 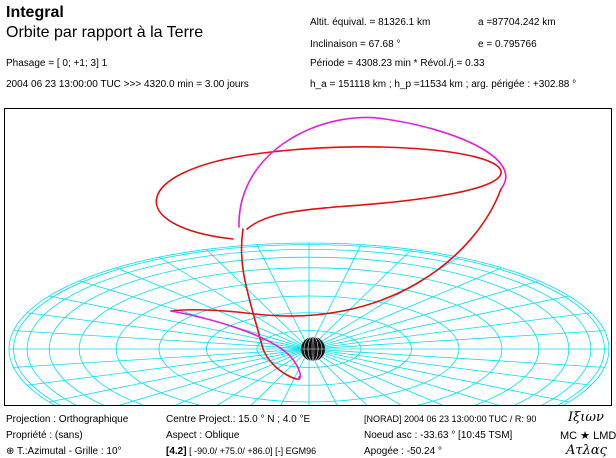 I want to click on aspect-text: Aspect : Oblique, so click(x=203, y=435).